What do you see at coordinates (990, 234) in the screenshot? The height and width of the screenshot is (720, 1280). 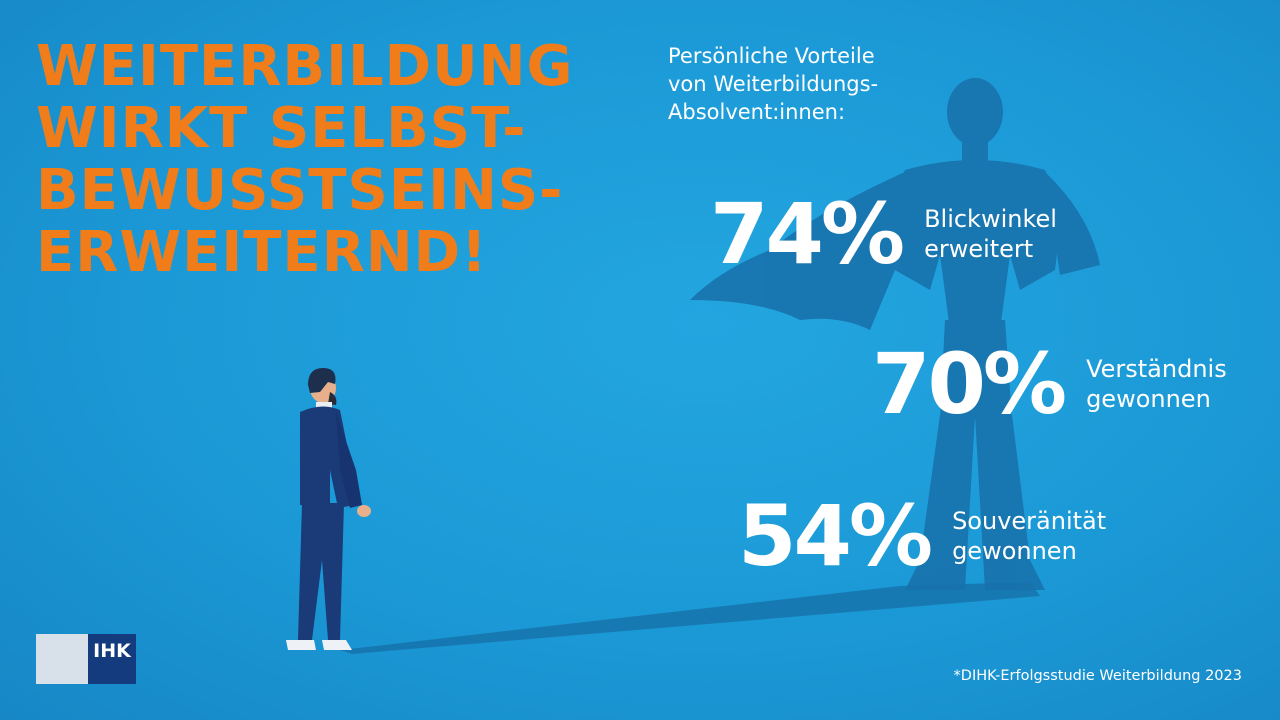 I see `stat-label: Blickwinkel erweitert` at bounding box center [990, 234].